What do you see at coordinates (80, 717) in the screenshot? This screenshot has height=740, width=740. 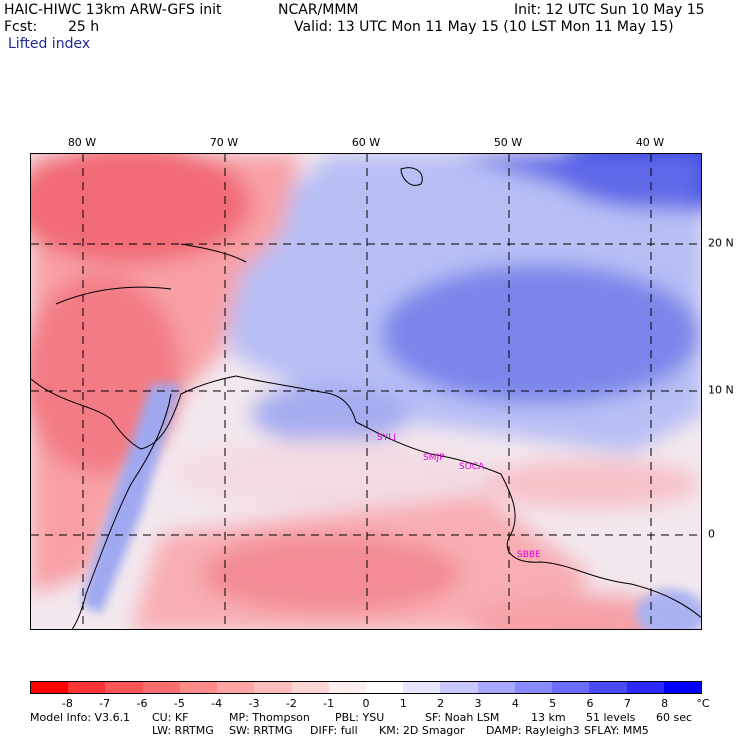 I see `footer-model-info: Model Info: V3.6.1` at bounding box center [80, 717].